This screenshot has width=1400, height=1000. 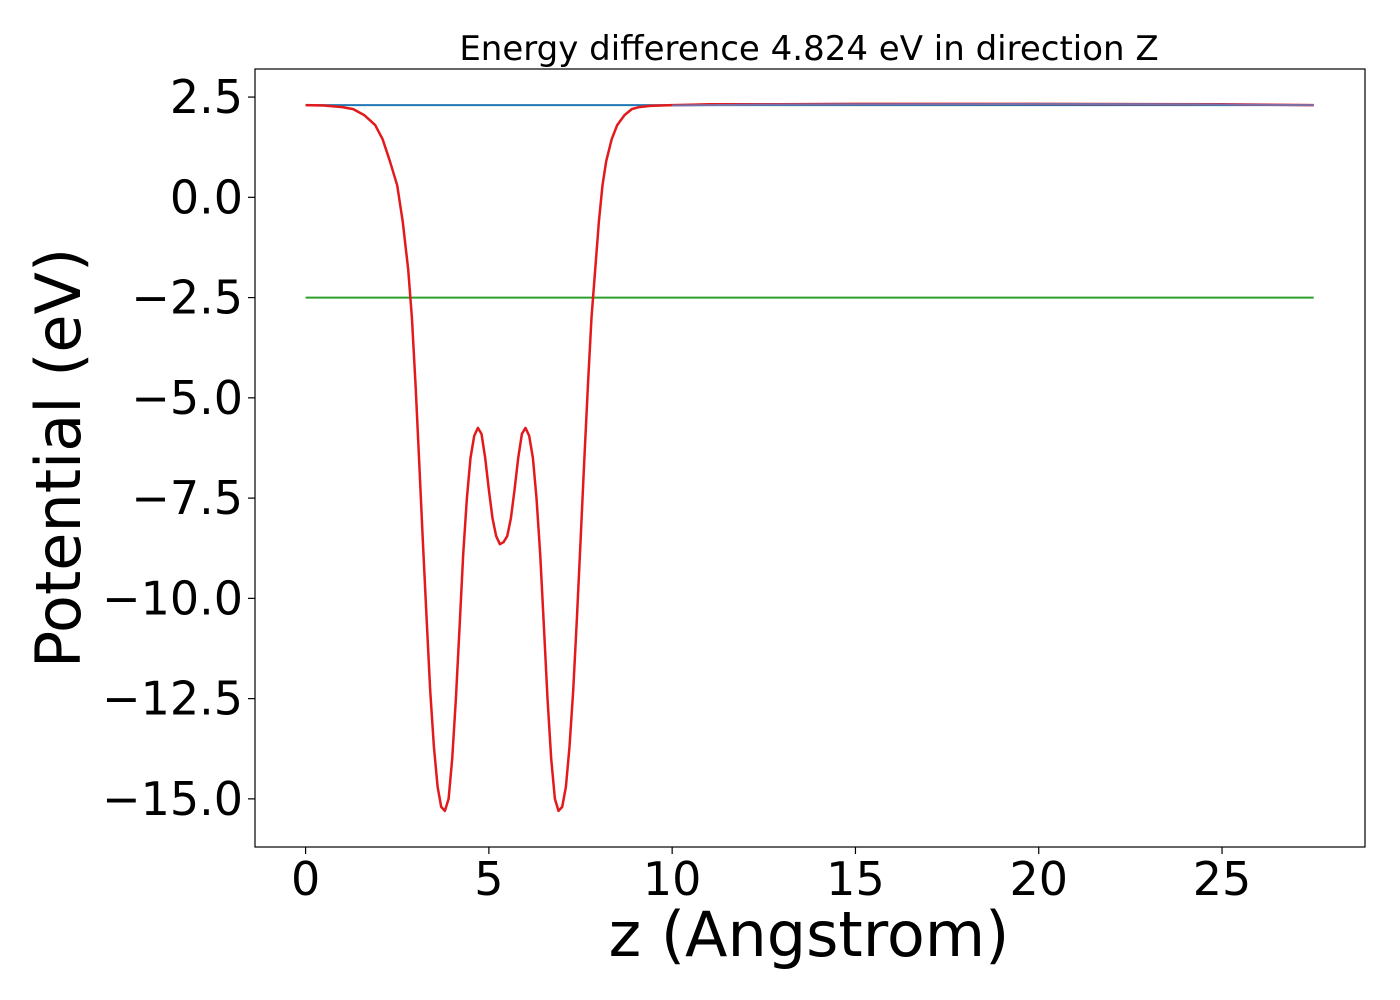 What do you see at coordinates (172, 598) in the screenshot?
I see `y-tick-label: −10.0` at bounding box center [172, 598].